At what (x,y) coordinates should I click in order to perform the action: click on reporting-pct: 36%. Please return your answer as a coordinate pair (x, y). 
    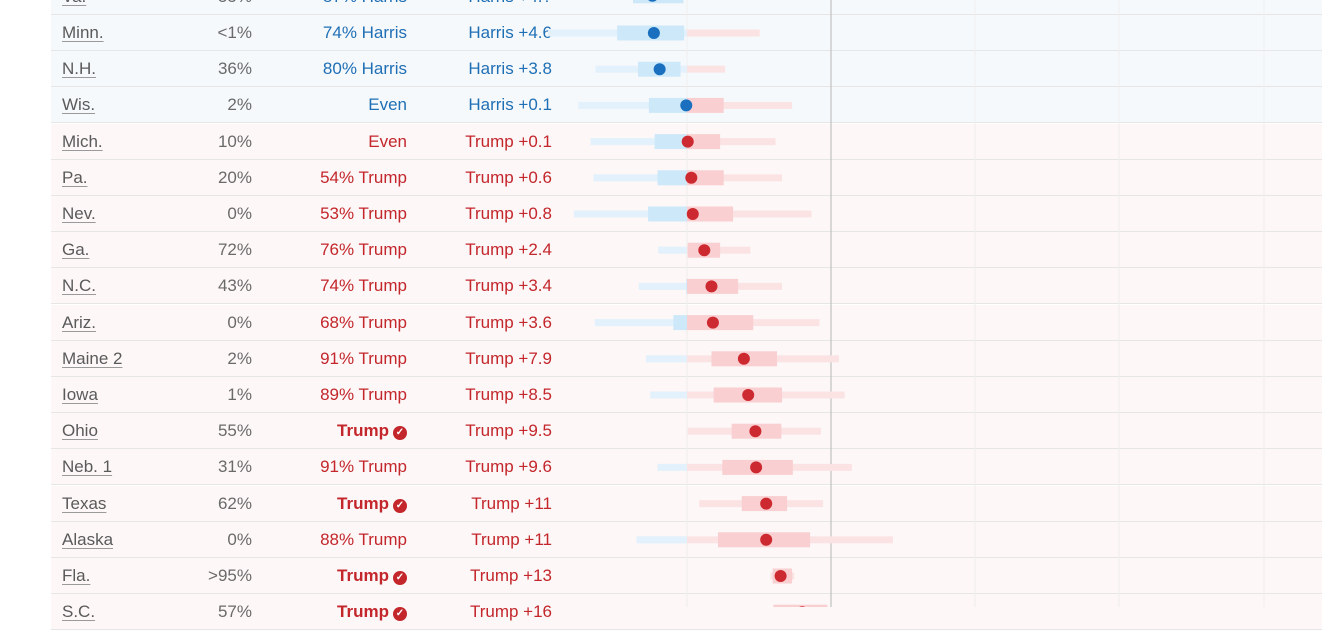
    Looking at the image, I should click on (234, 69).